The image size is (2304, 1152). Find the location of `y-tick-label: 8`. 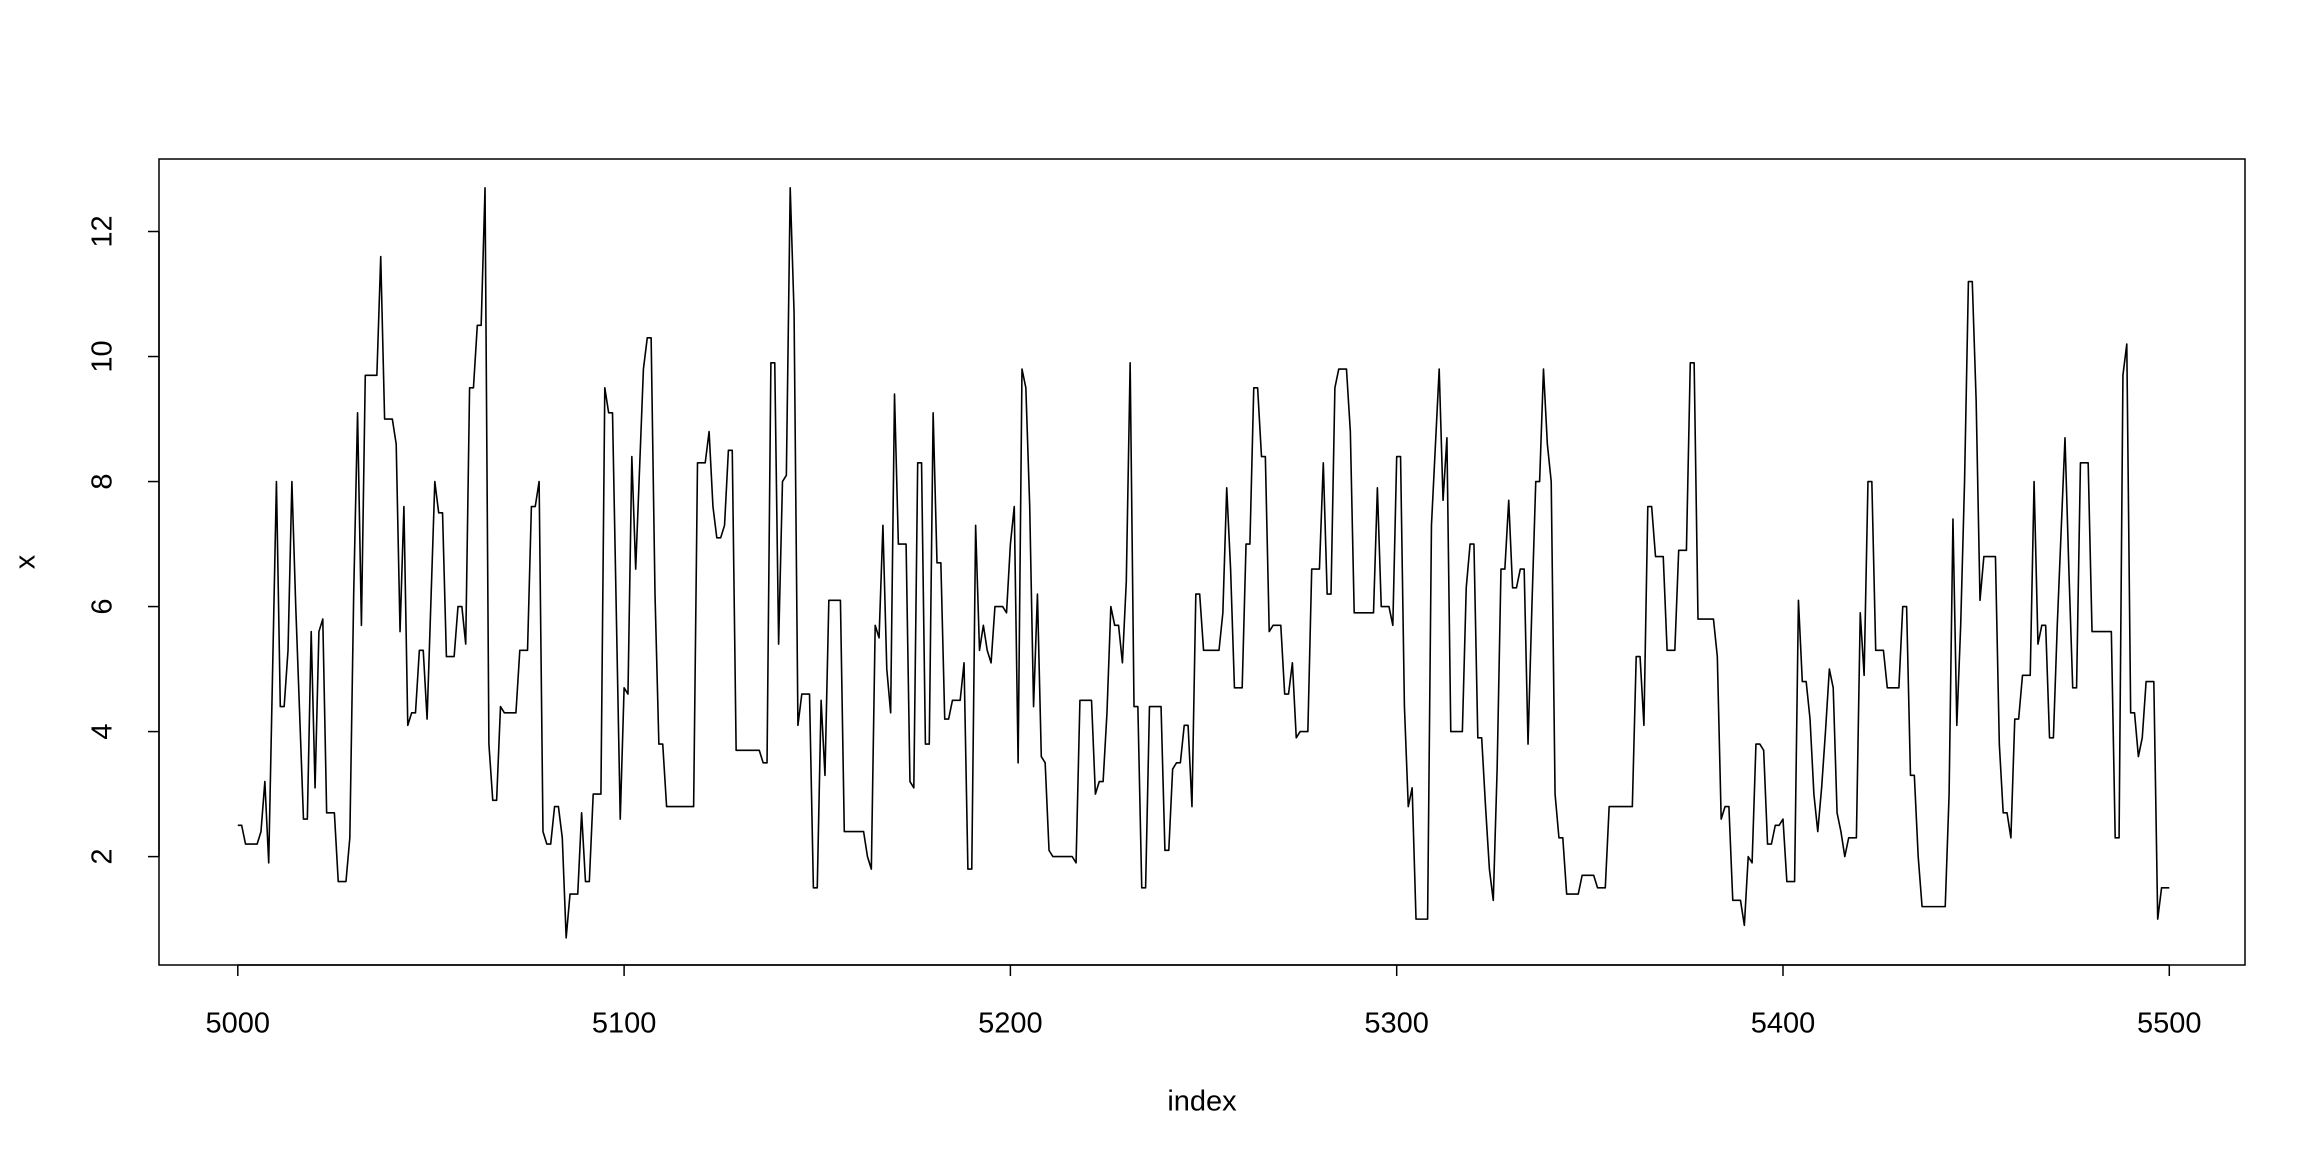

y-tick-label: 8 is located at coordinates (103, 481).